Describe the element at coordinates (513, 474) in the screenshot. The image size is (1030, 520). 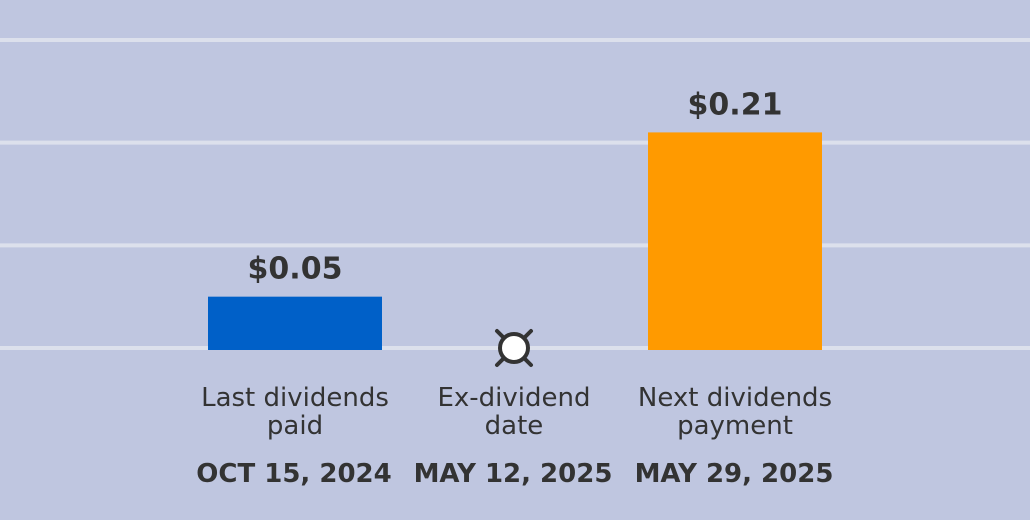
I see `date-label: MAY 12, 2025` at that location.